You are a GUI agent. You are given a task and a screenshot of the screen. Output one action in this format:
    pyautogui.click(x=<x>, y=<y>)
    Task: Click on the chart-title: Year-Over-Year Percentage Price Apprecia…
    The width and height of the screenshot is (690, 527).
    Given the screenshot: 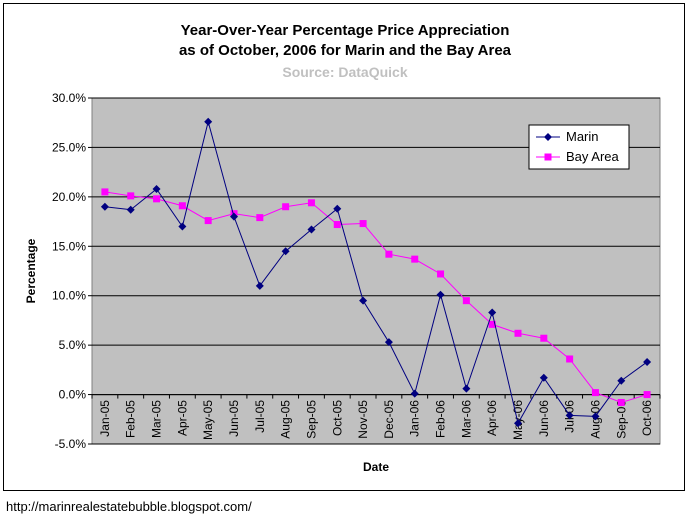 What is the action you would take?
    pyautogui.click(x=345, y=30)
    